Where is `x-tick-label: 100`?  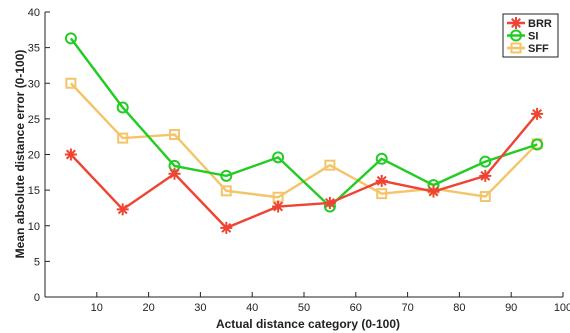
x-tick-label: 100 is located at coordinates (562, 308).